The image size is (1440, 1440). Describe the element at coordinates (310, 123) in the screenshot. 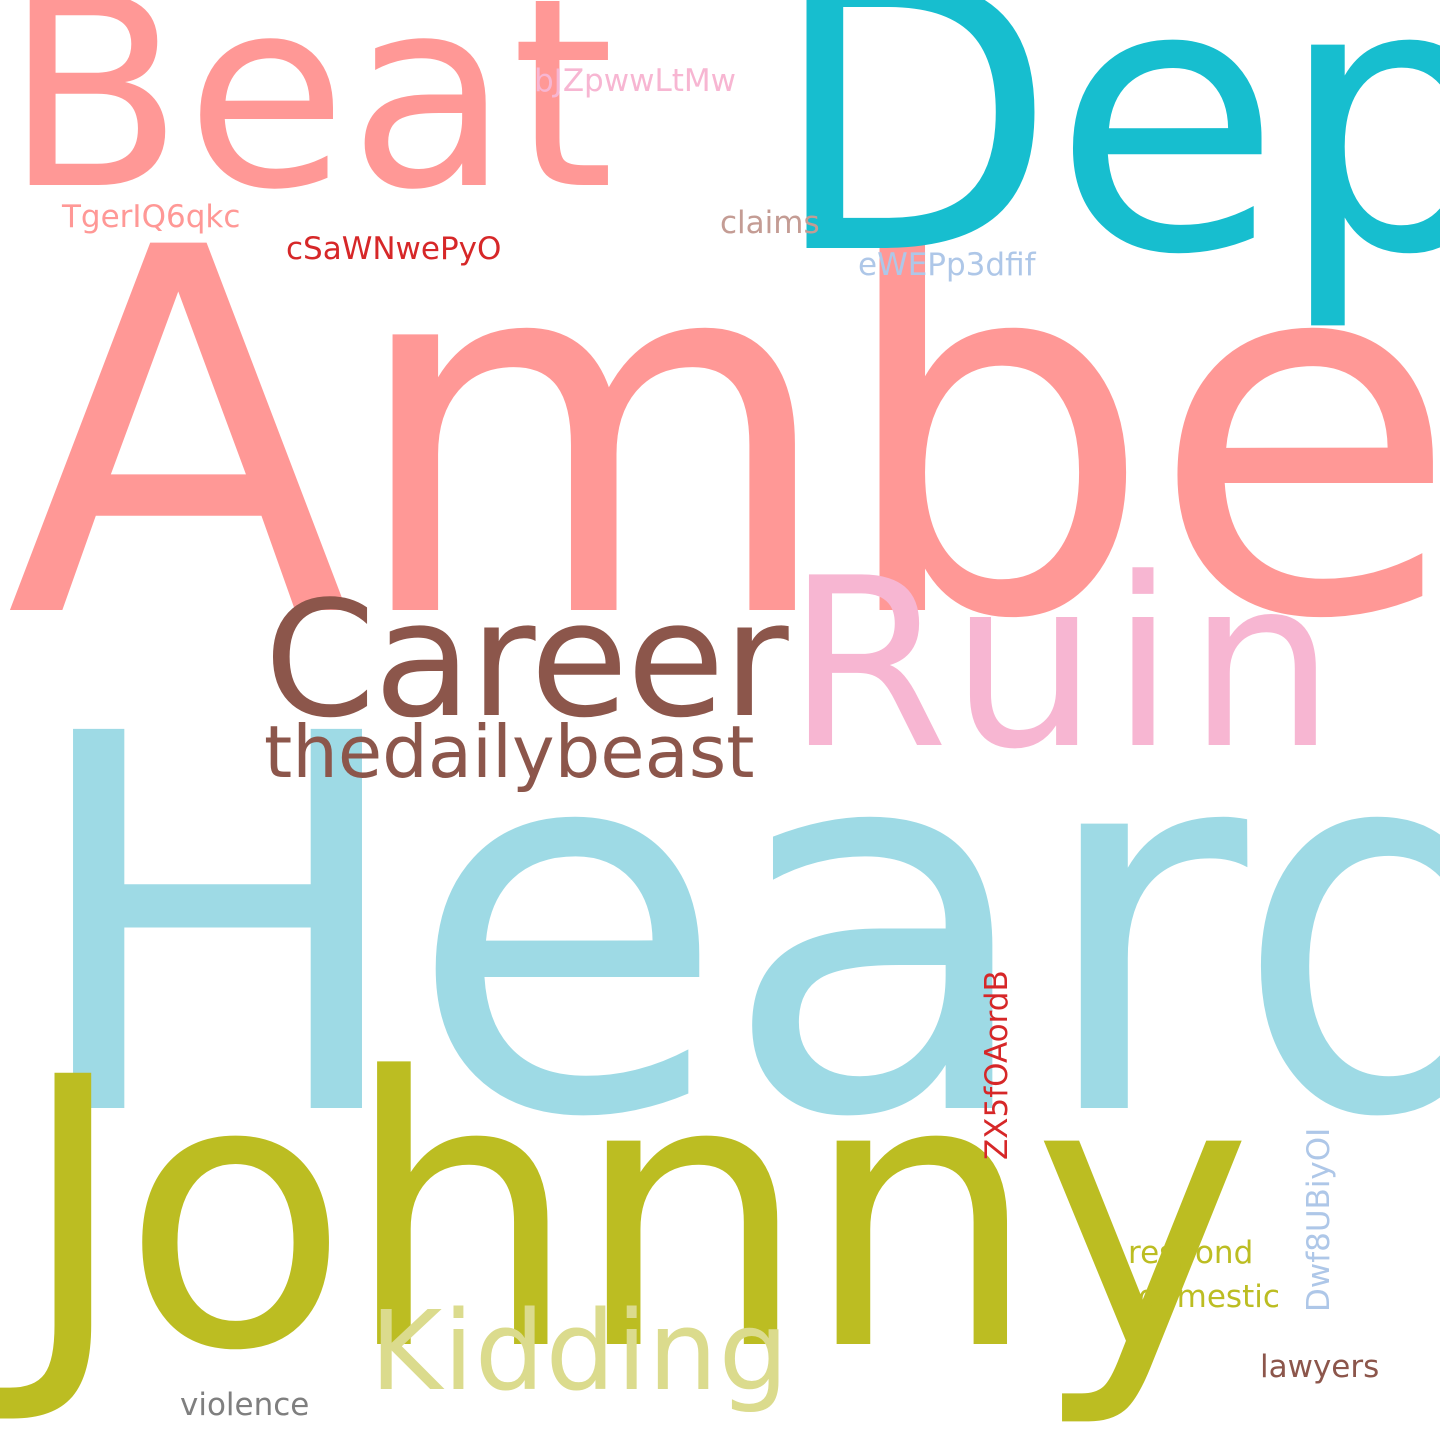

I see `word-beat: Beat` at that location.